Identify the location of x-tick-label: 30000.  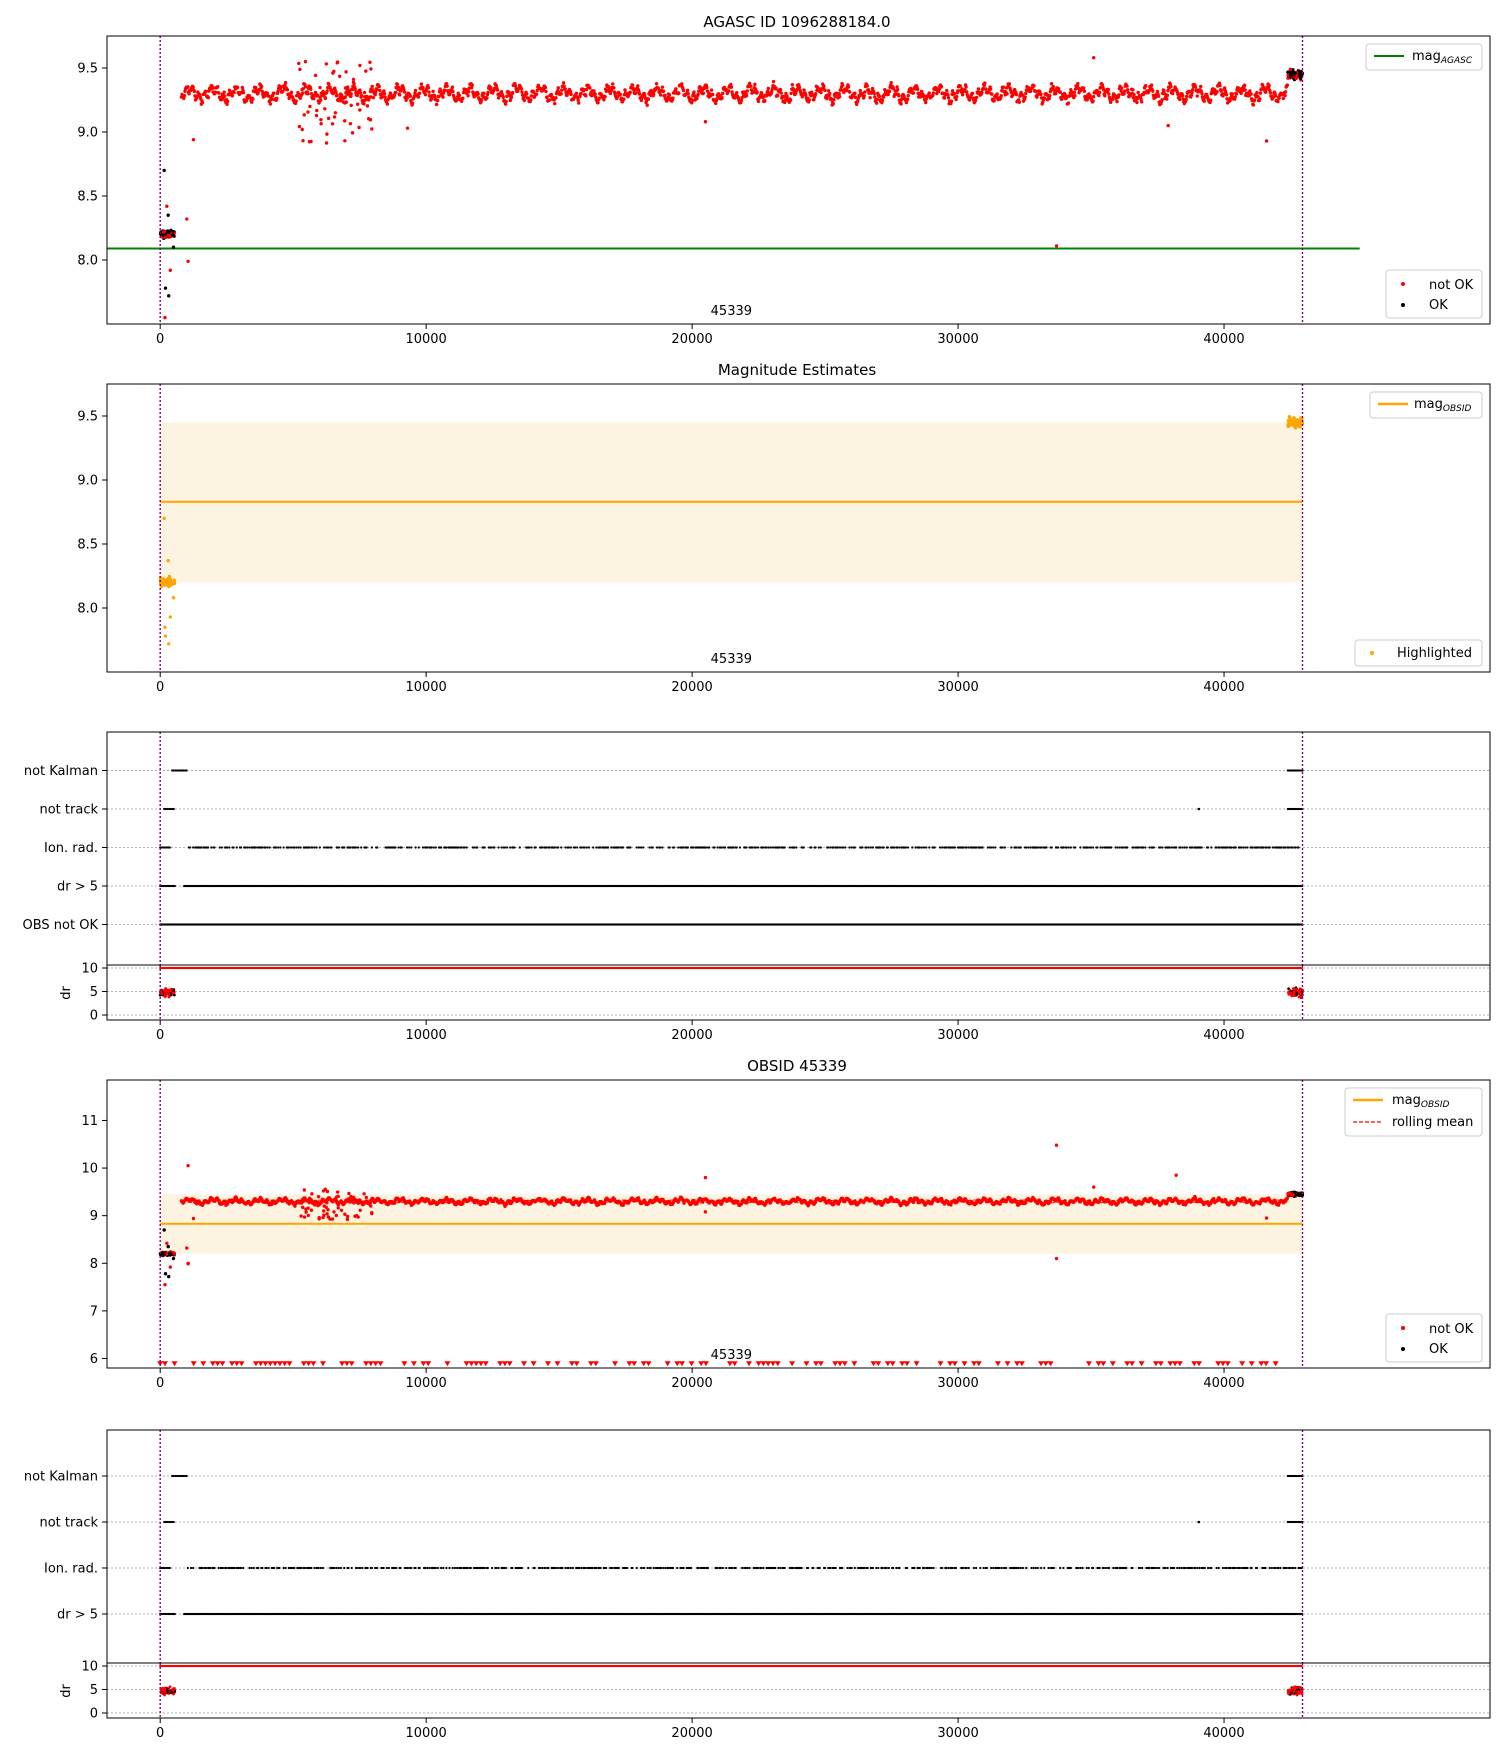
(957, 339).